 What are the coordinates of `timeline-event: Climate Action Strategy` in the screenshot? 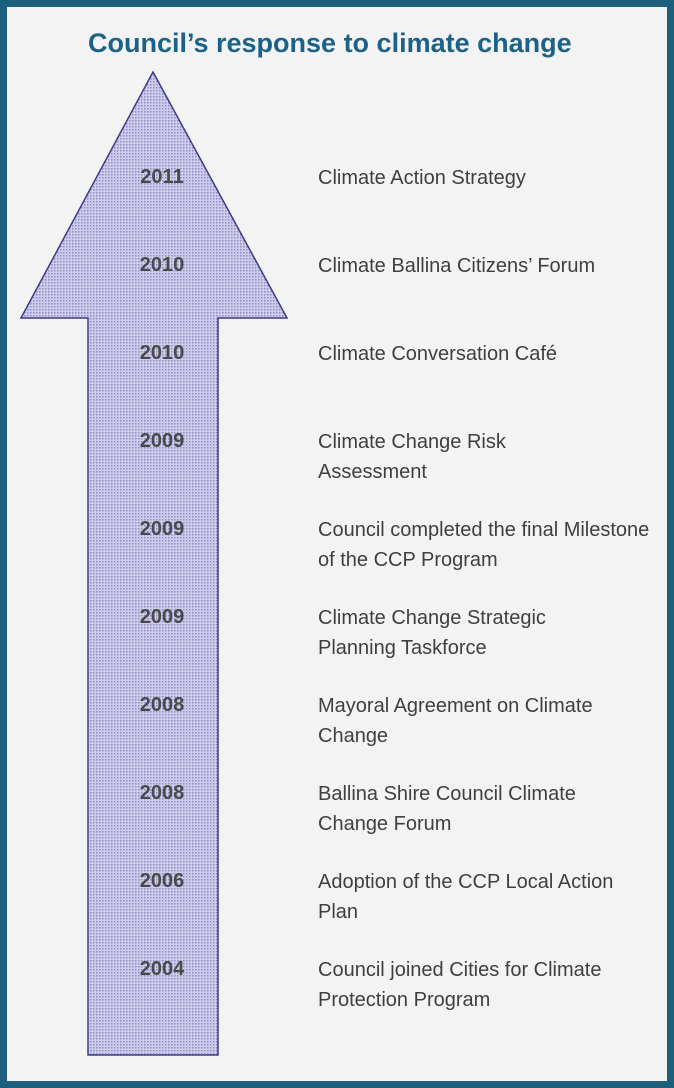 It's located at (422, 178).